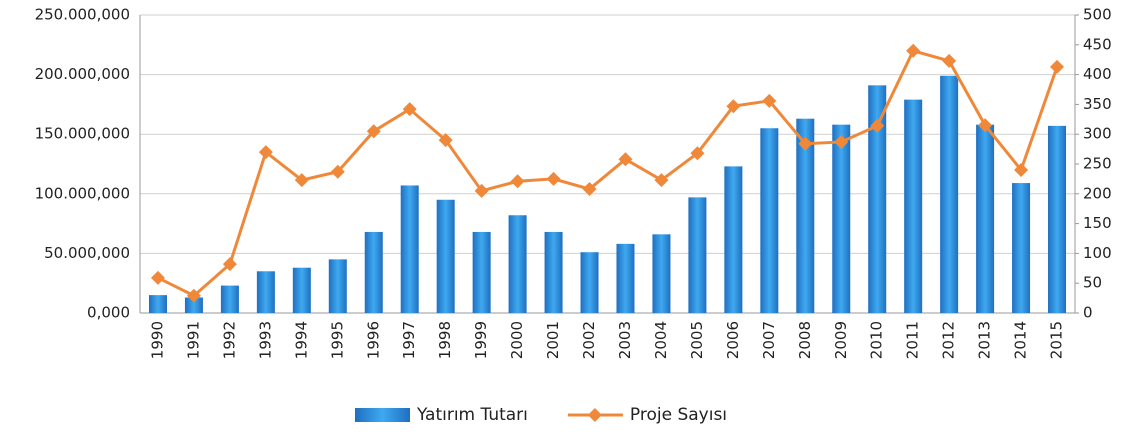  I want to click on y2-tick-label: 300, so click(1097, 134).